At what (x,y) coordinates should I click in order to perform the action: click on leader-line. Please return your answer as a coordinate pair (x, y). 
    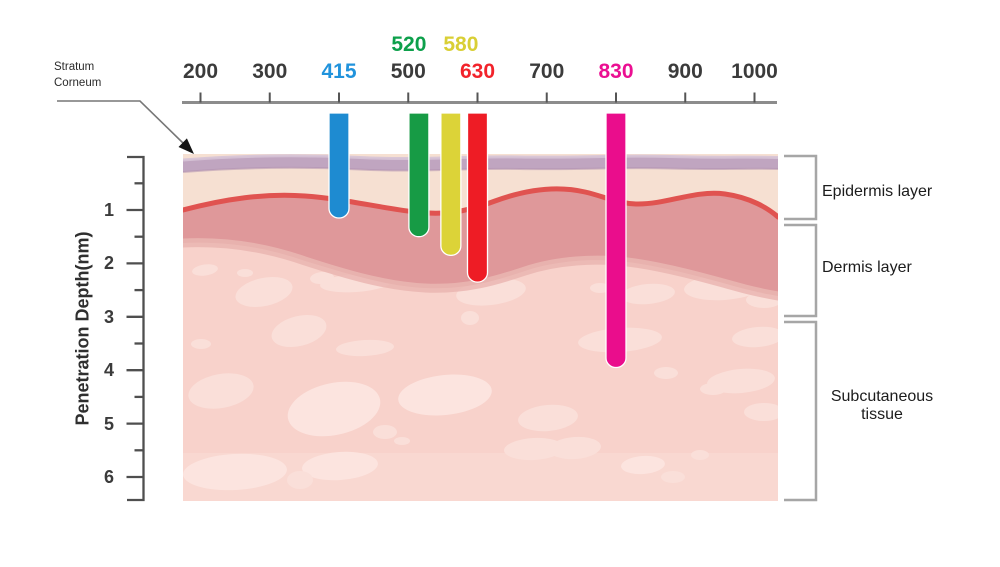
    Looking at the image, I should click on (120, 122).